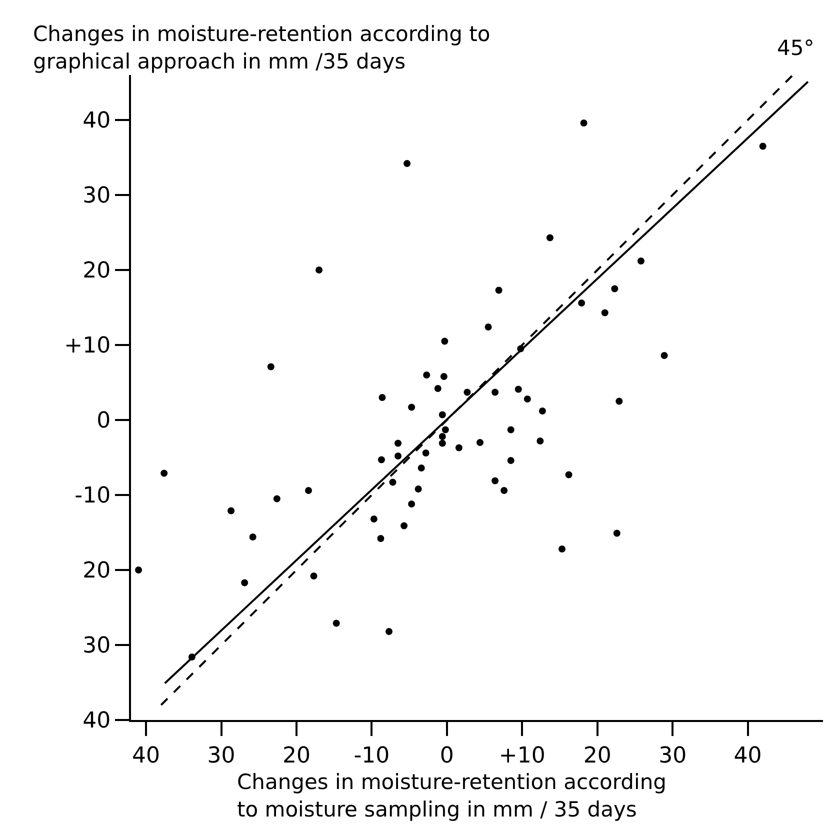  Describe the element at coordinates (87, 346) in the screenshot. I see `y-tick-label: +10` at that location.